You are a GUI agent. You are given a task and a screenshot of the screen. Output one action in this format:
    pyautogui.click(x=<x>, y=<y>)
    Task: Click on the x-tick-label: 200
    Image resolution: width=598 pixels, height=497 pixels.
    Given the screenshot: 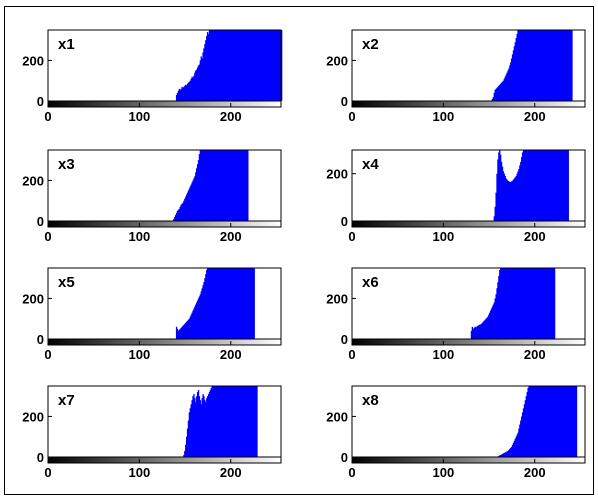 What is the action you would take?
    pyautogui.click(x=231, y=472)
    